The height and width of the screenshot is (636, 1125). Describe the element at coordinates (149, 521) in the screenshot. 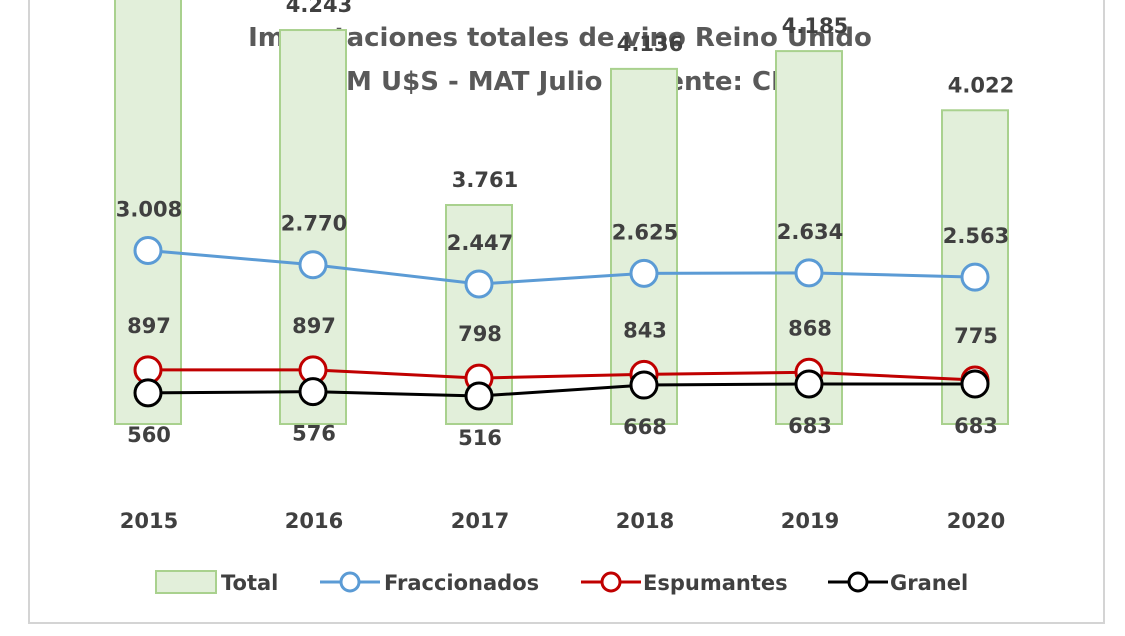

I see `x-tick-label: 2015` at that location.